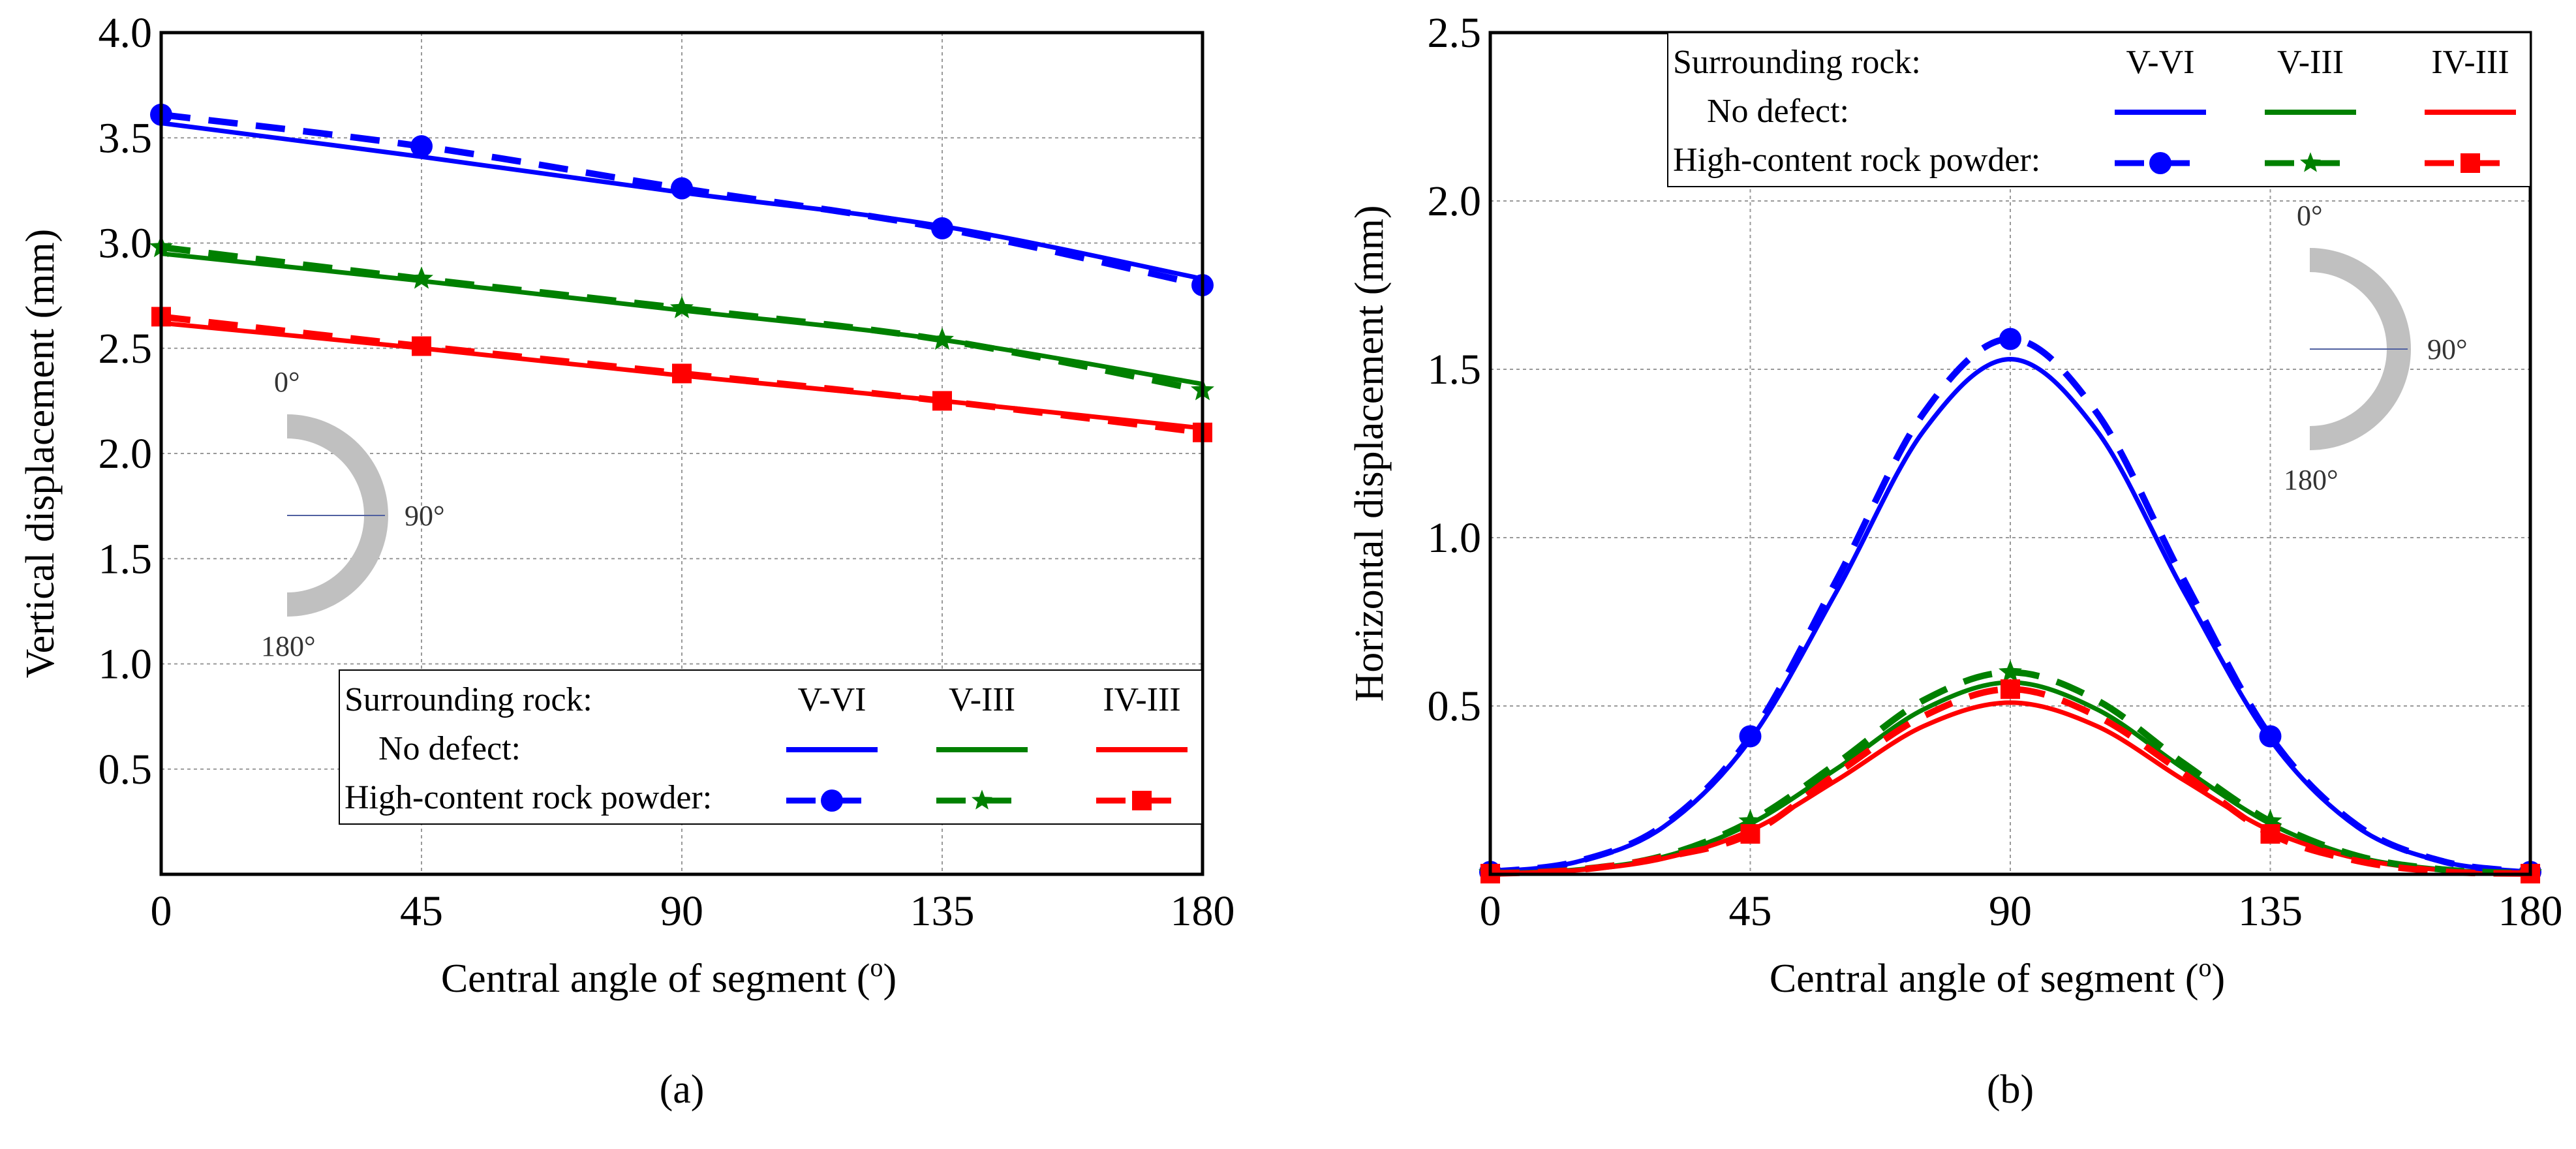 This screenshot has height=1149, width=2576. What do you see at coordinates (2010, 1089) in the screenshot?
I see `panel-label: (b)` at bounding box center [2010, 1089].